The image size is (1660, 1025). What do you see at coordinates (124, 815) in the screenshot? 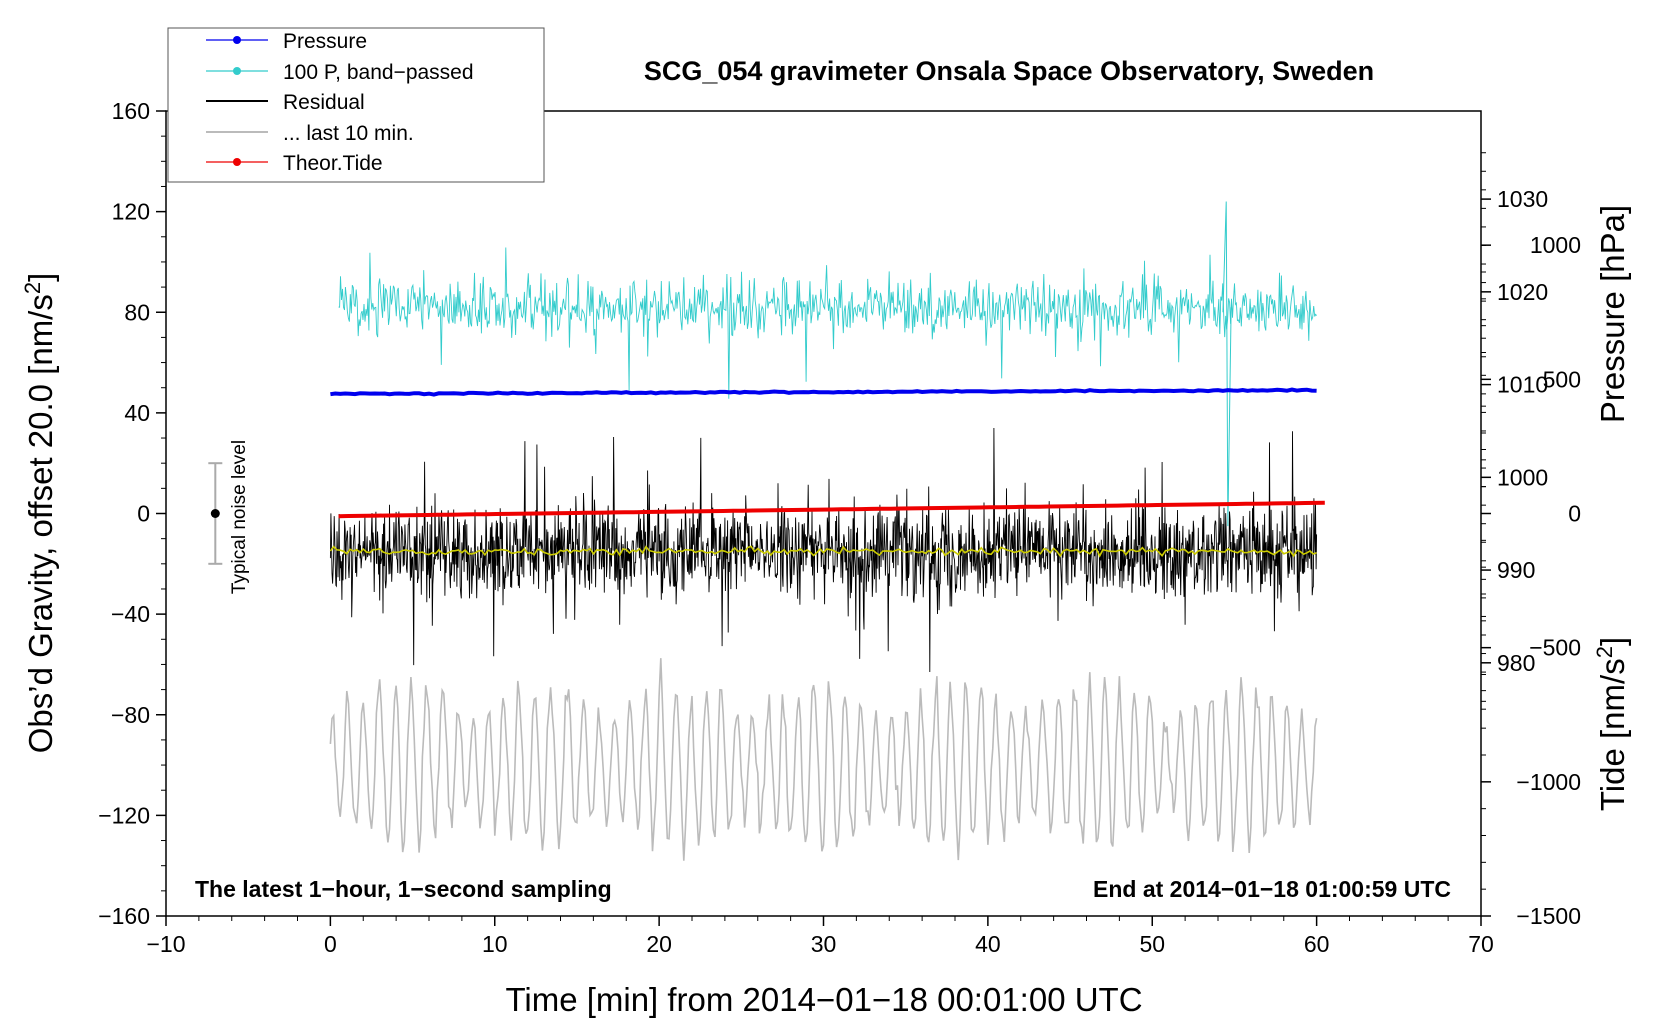
I see `y-tick-label-1: −120` at bounding box center [124, 815].